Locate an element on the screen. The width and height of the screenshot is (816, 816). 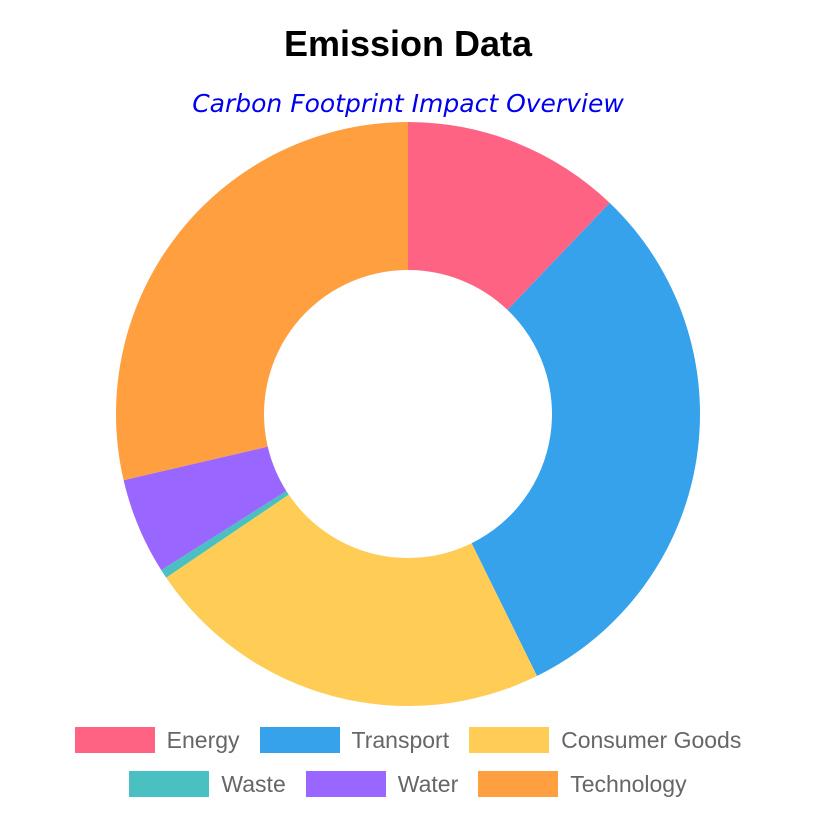
legend-label: Transport is located at coordinates (400, 739).